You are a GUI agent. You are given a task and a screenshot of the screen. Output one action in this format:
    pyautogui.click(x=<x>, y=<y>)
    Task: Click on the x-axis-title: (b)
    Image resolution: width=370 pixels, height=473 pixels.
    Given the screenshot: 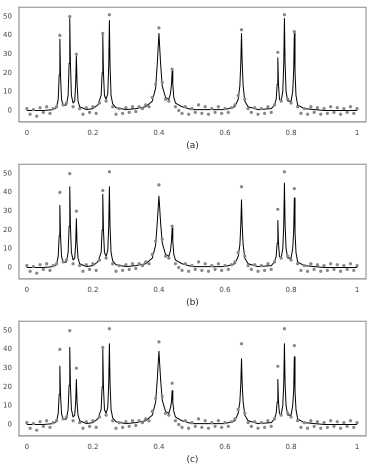 What is the action you would take?
    pyautogui.click(x=192, y=303)
    